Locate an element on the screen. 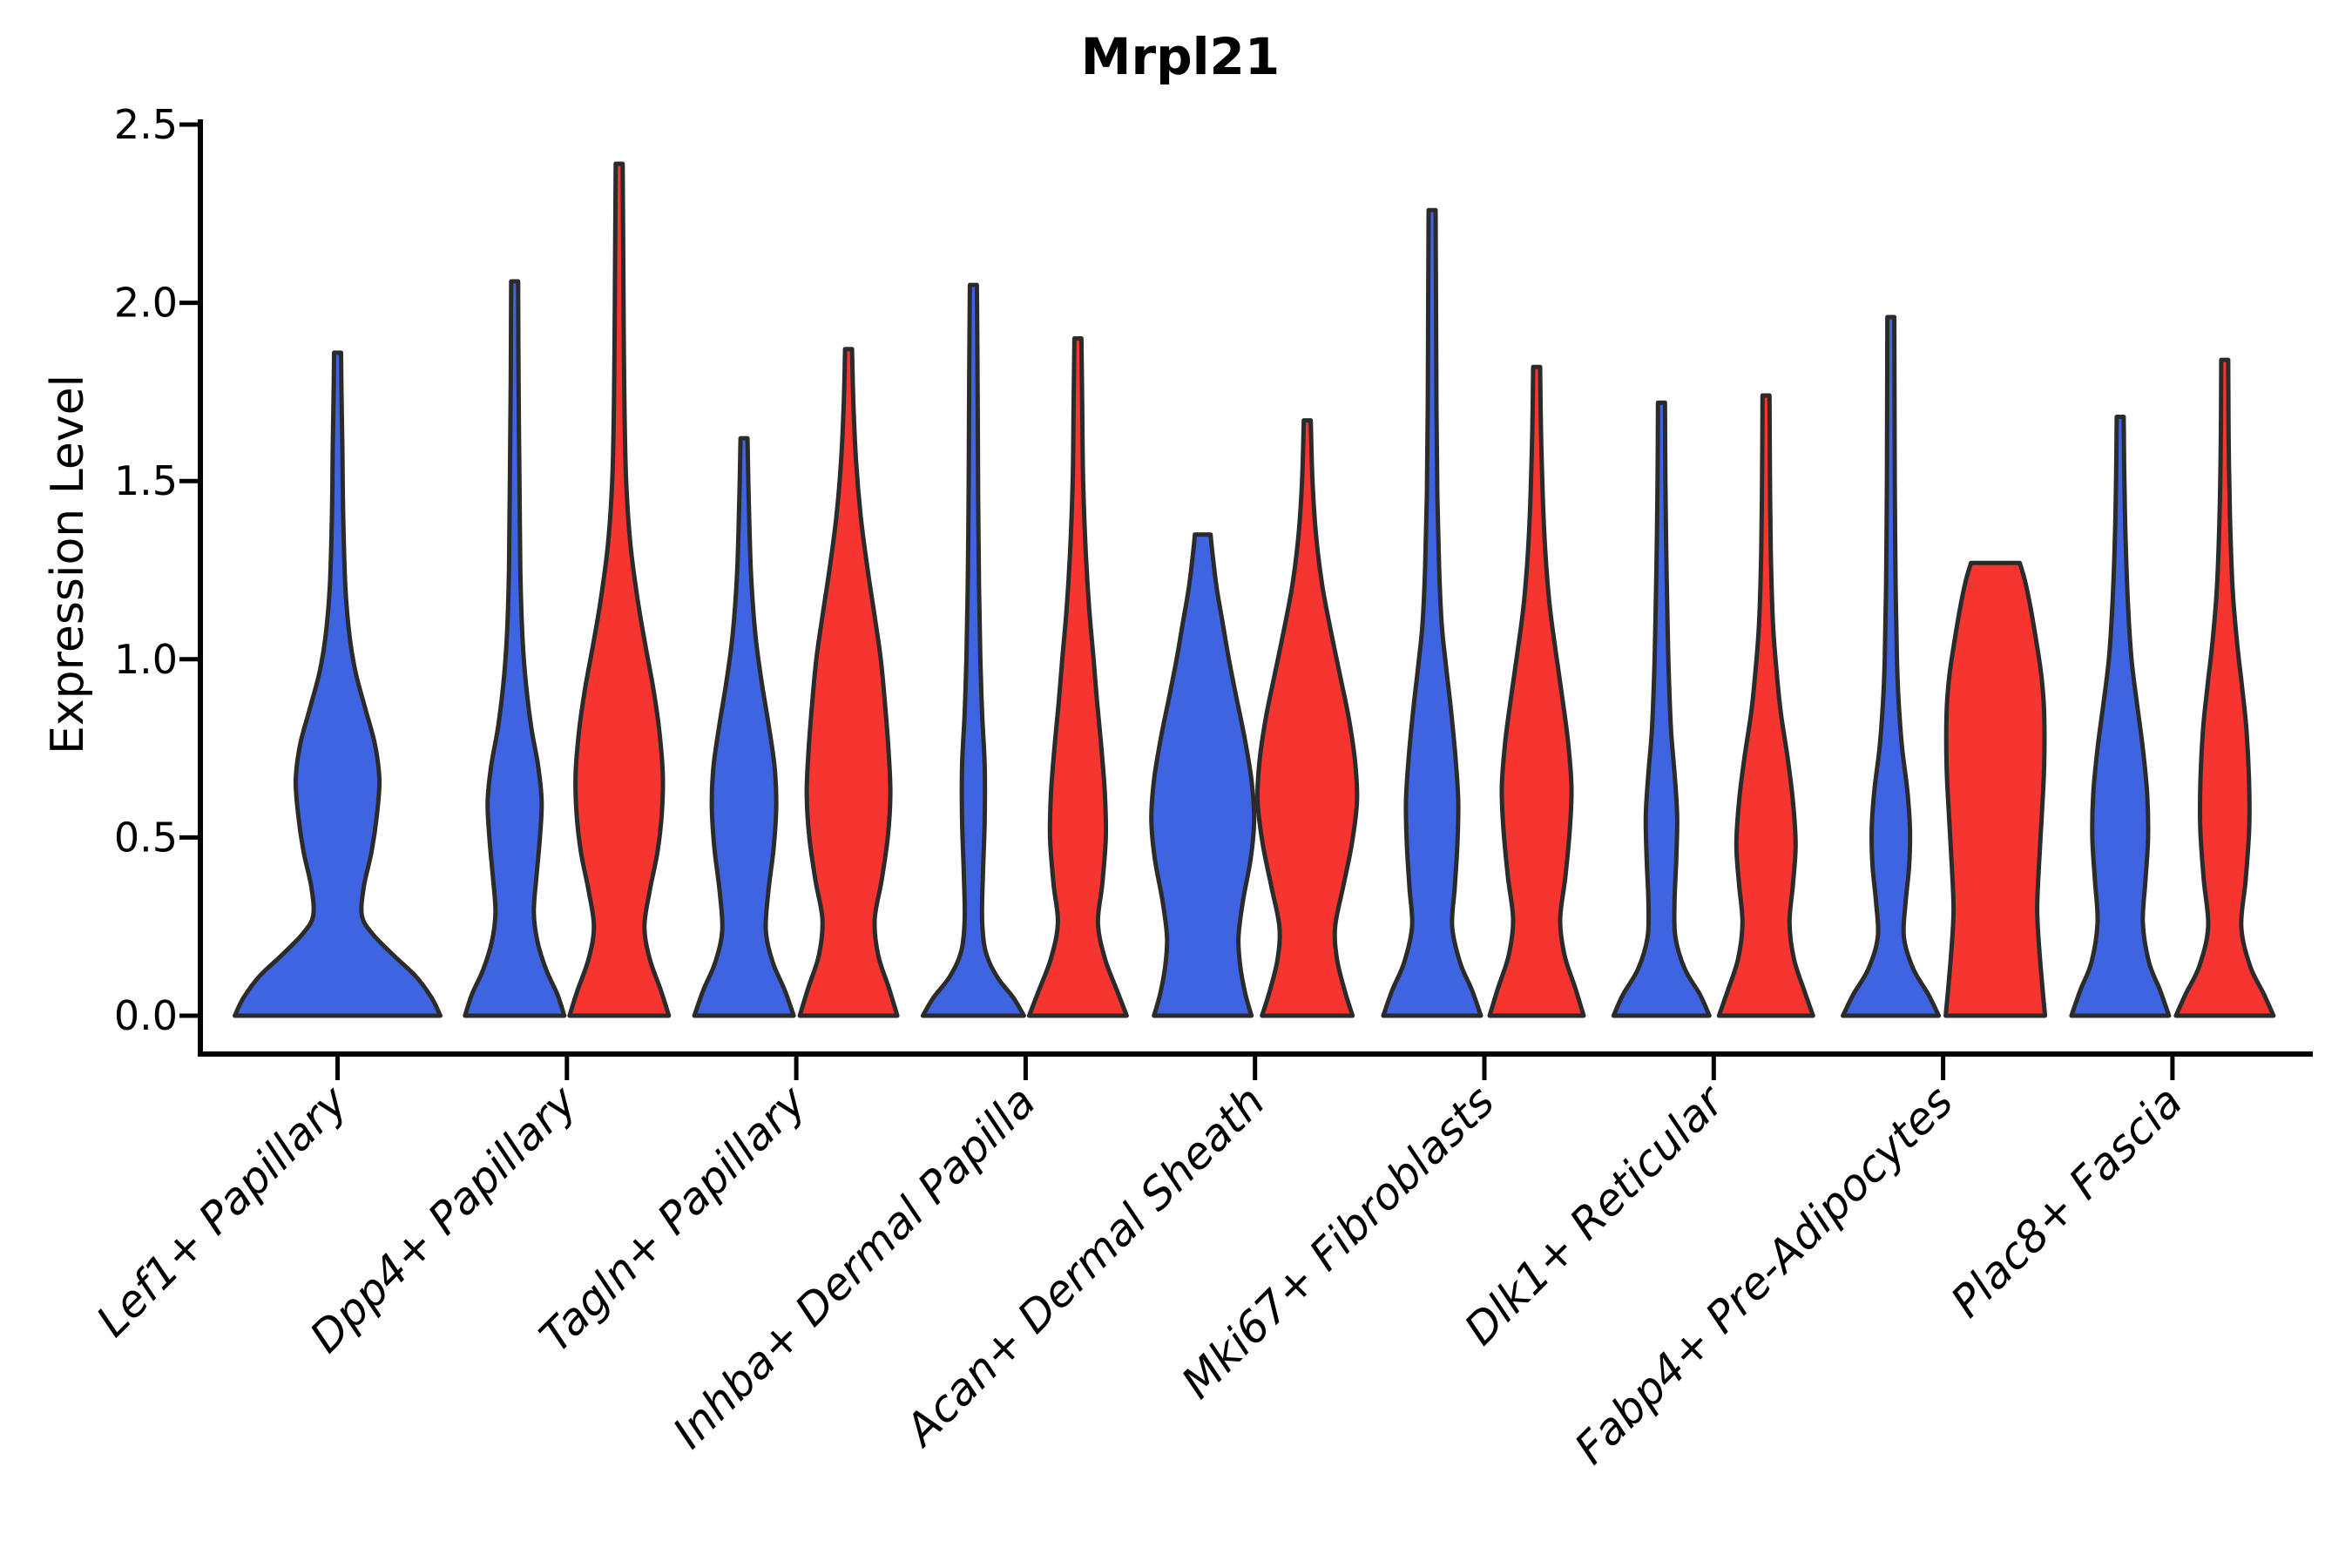  violin-plac8-fascia-red is located at coordinates (2224, 687).